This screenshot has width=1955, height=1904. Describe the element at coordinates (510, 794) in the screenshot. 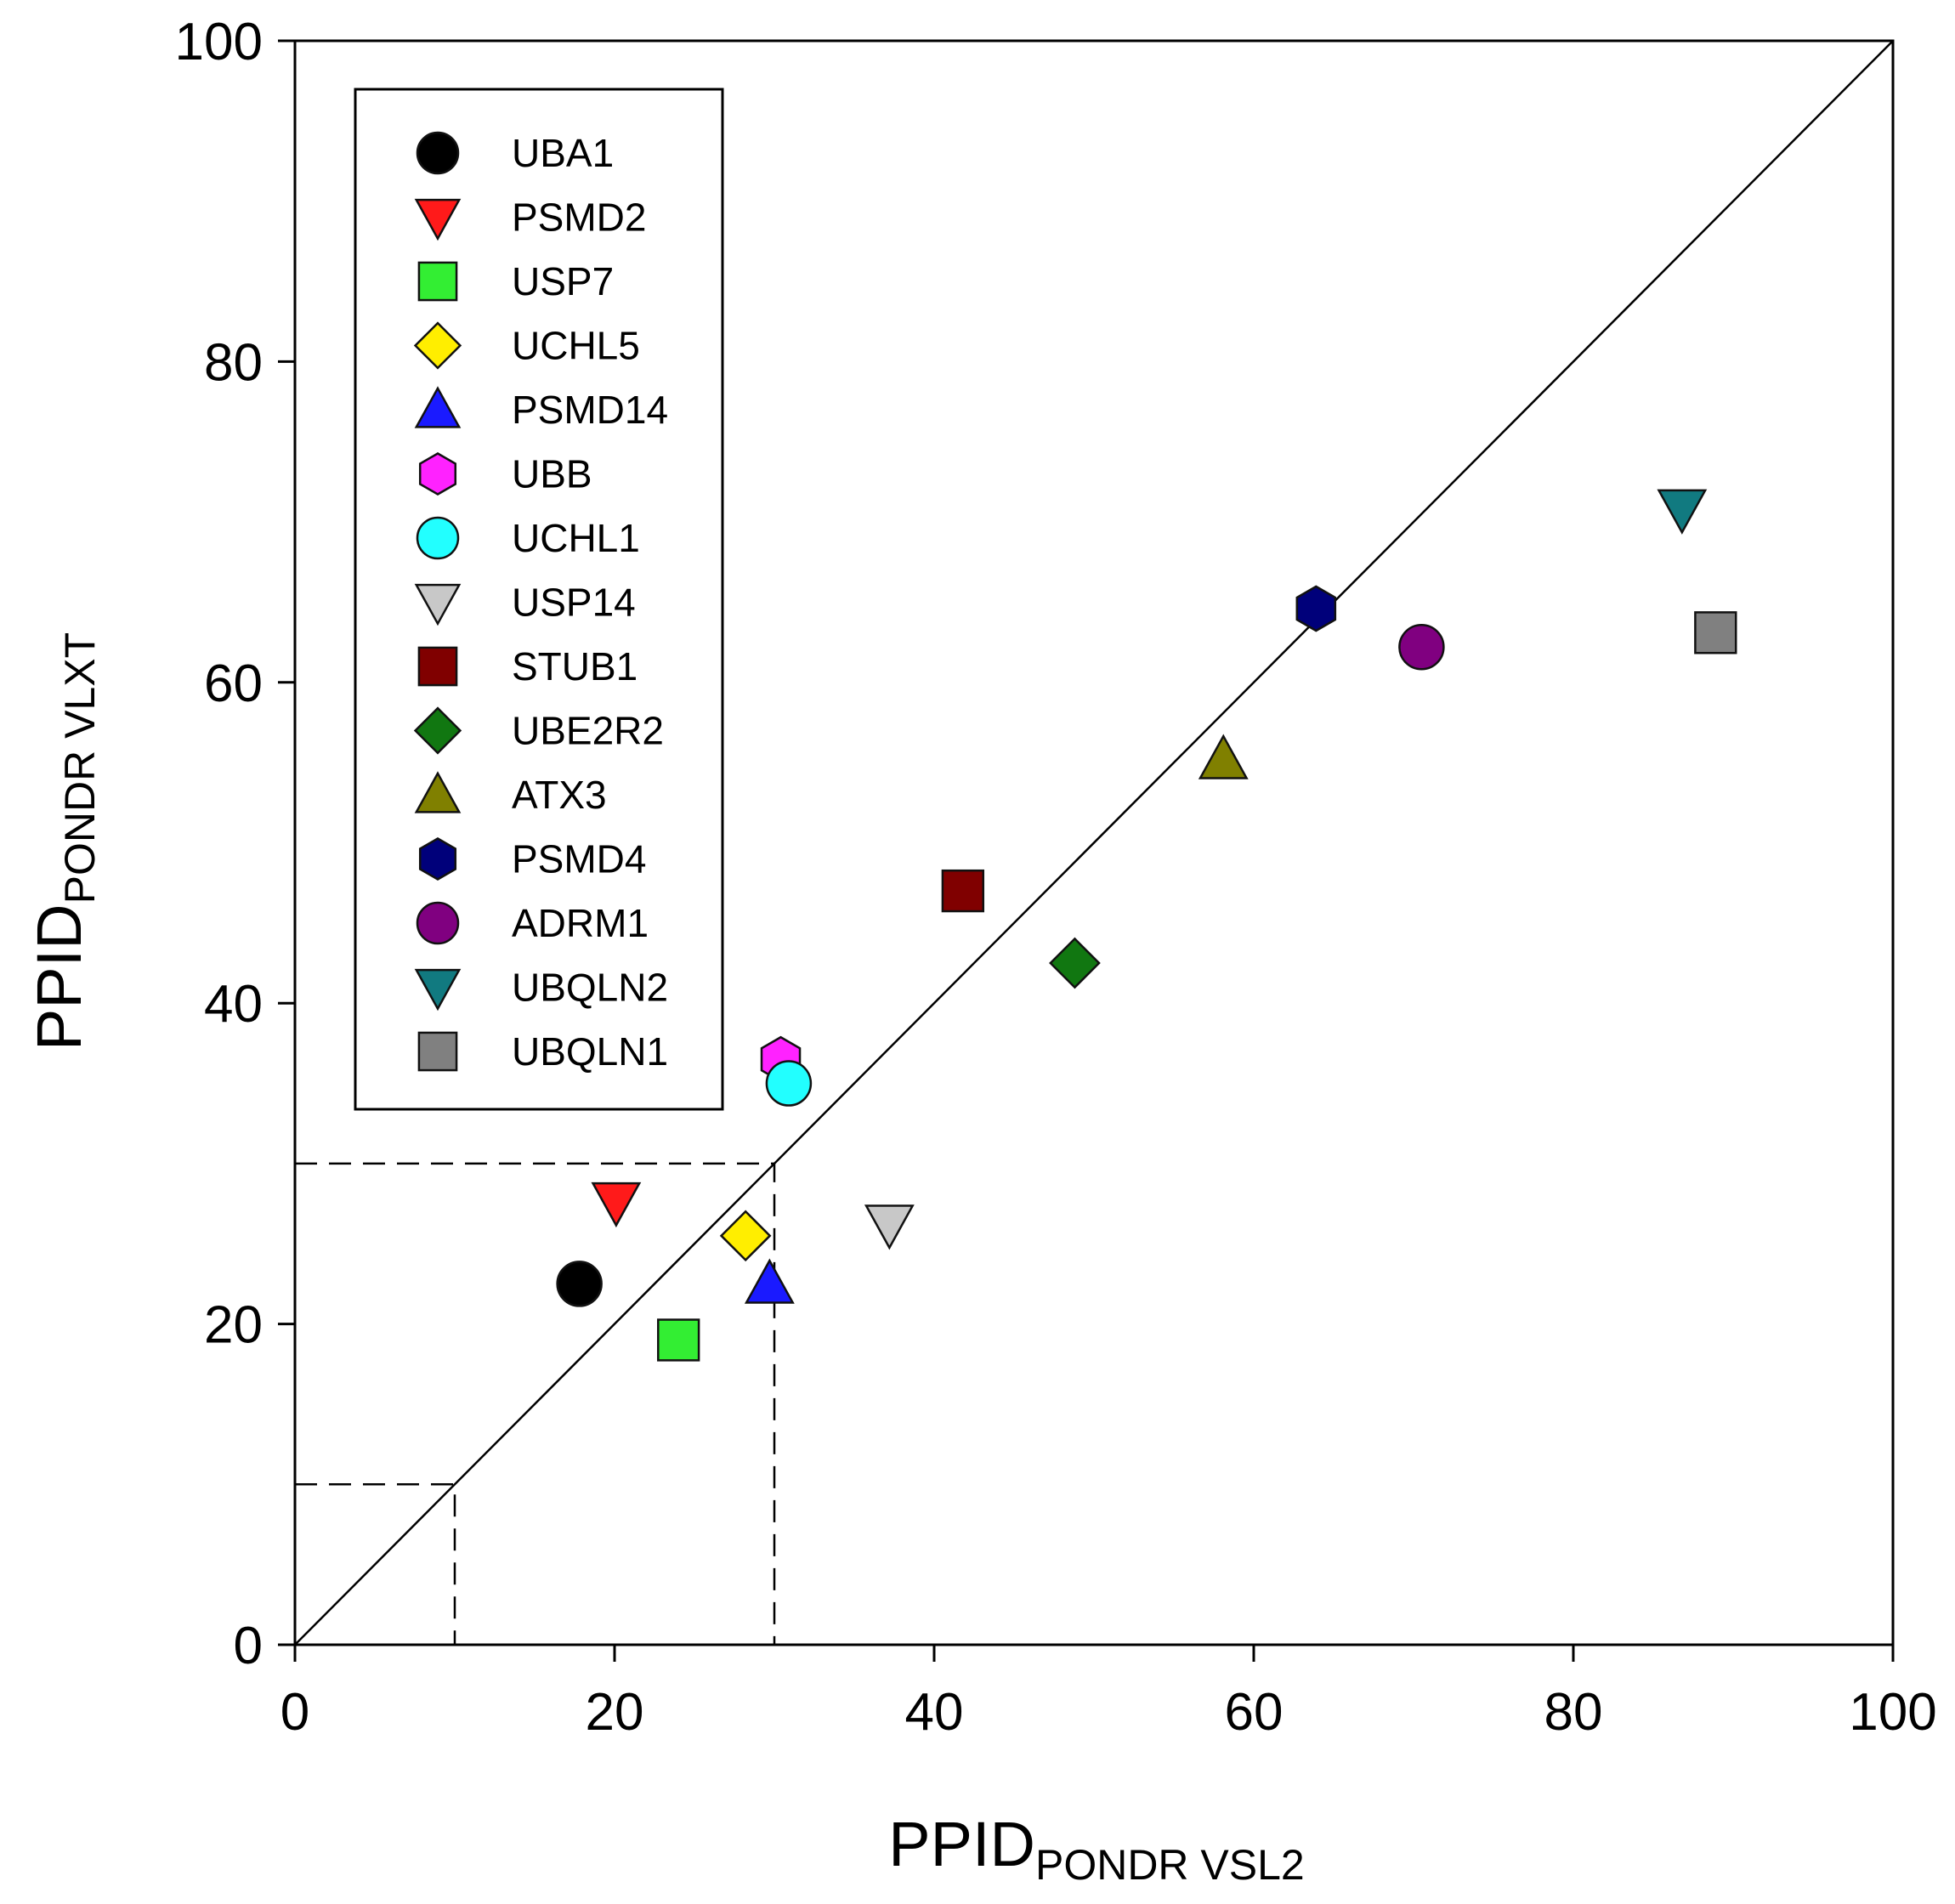

I see `legend-item-atx3: ATX3` at that location.